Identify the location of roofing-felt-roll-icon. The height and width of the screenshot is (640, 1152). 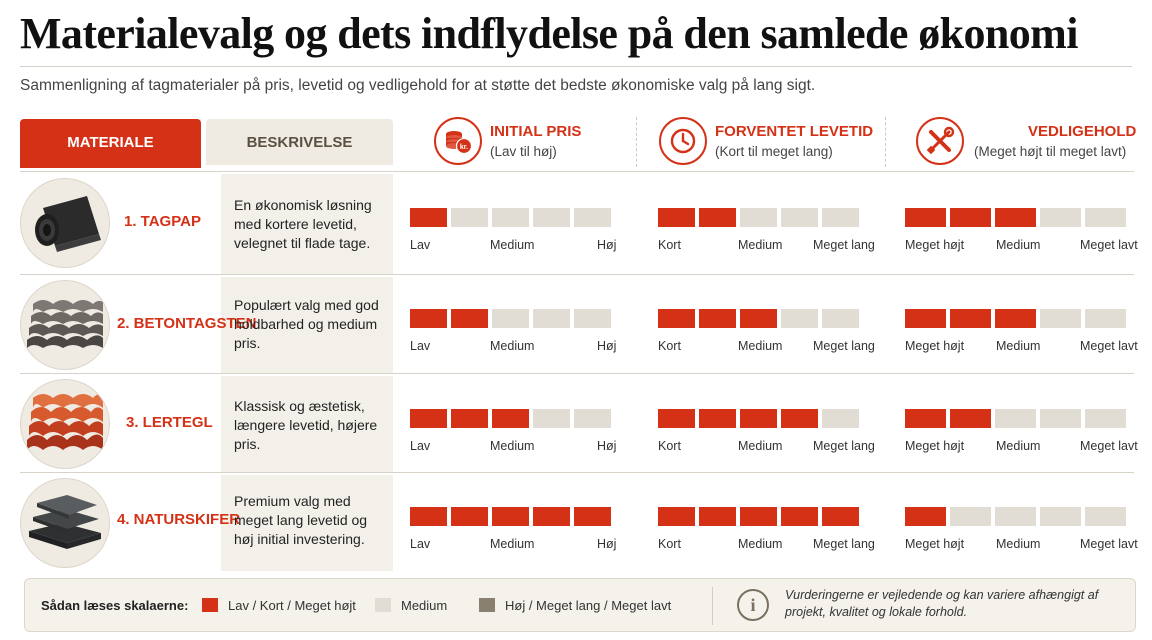
(65, 223).